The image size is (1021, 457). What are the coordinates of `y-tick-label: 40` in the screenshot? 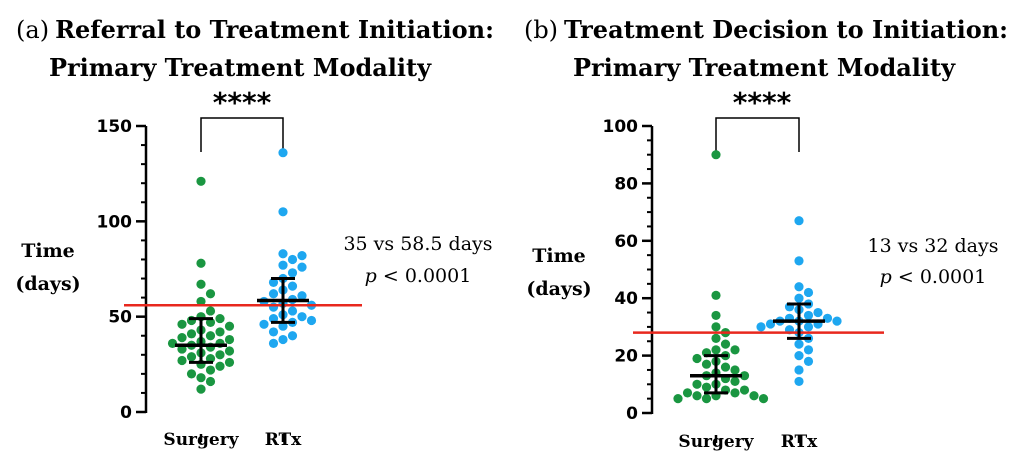 It's located at (626, 299).